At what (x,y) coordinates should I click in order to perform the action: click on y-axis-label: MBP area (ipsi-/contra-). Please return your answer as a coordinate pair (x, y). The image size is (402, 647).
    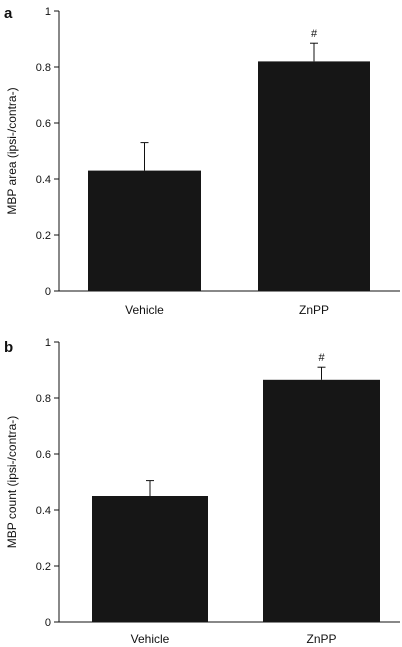
    Looking at the image, I should click on (12, 150).